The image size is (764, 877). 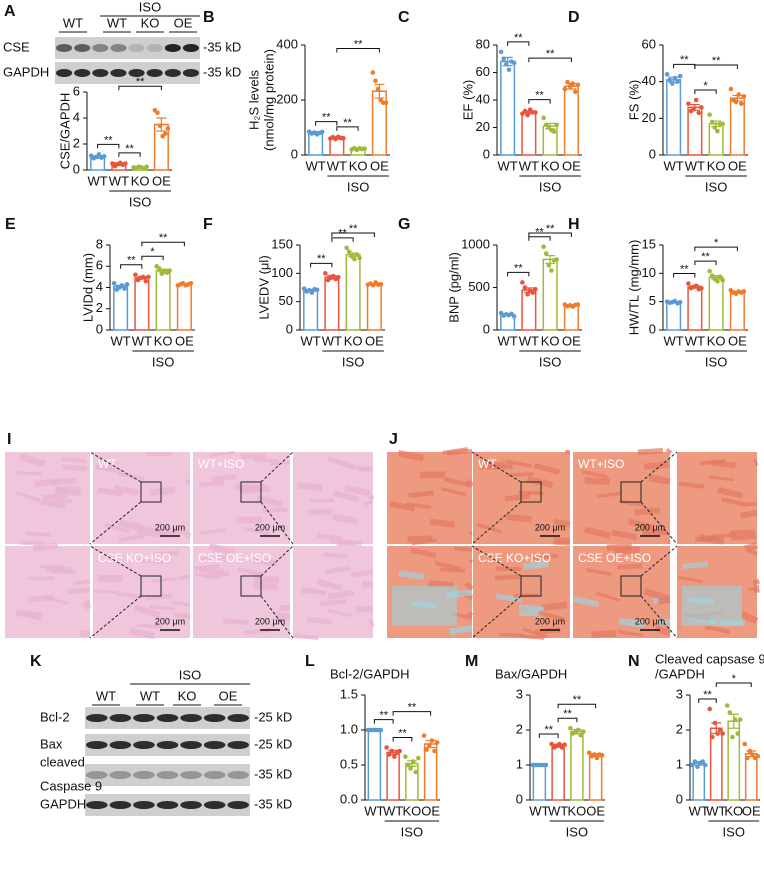 What do you see at coordinates (633, 288) in the screenshot?
I see `y-axis-label: HW/TL (mg/mm)` at bounding box center [633, 288].